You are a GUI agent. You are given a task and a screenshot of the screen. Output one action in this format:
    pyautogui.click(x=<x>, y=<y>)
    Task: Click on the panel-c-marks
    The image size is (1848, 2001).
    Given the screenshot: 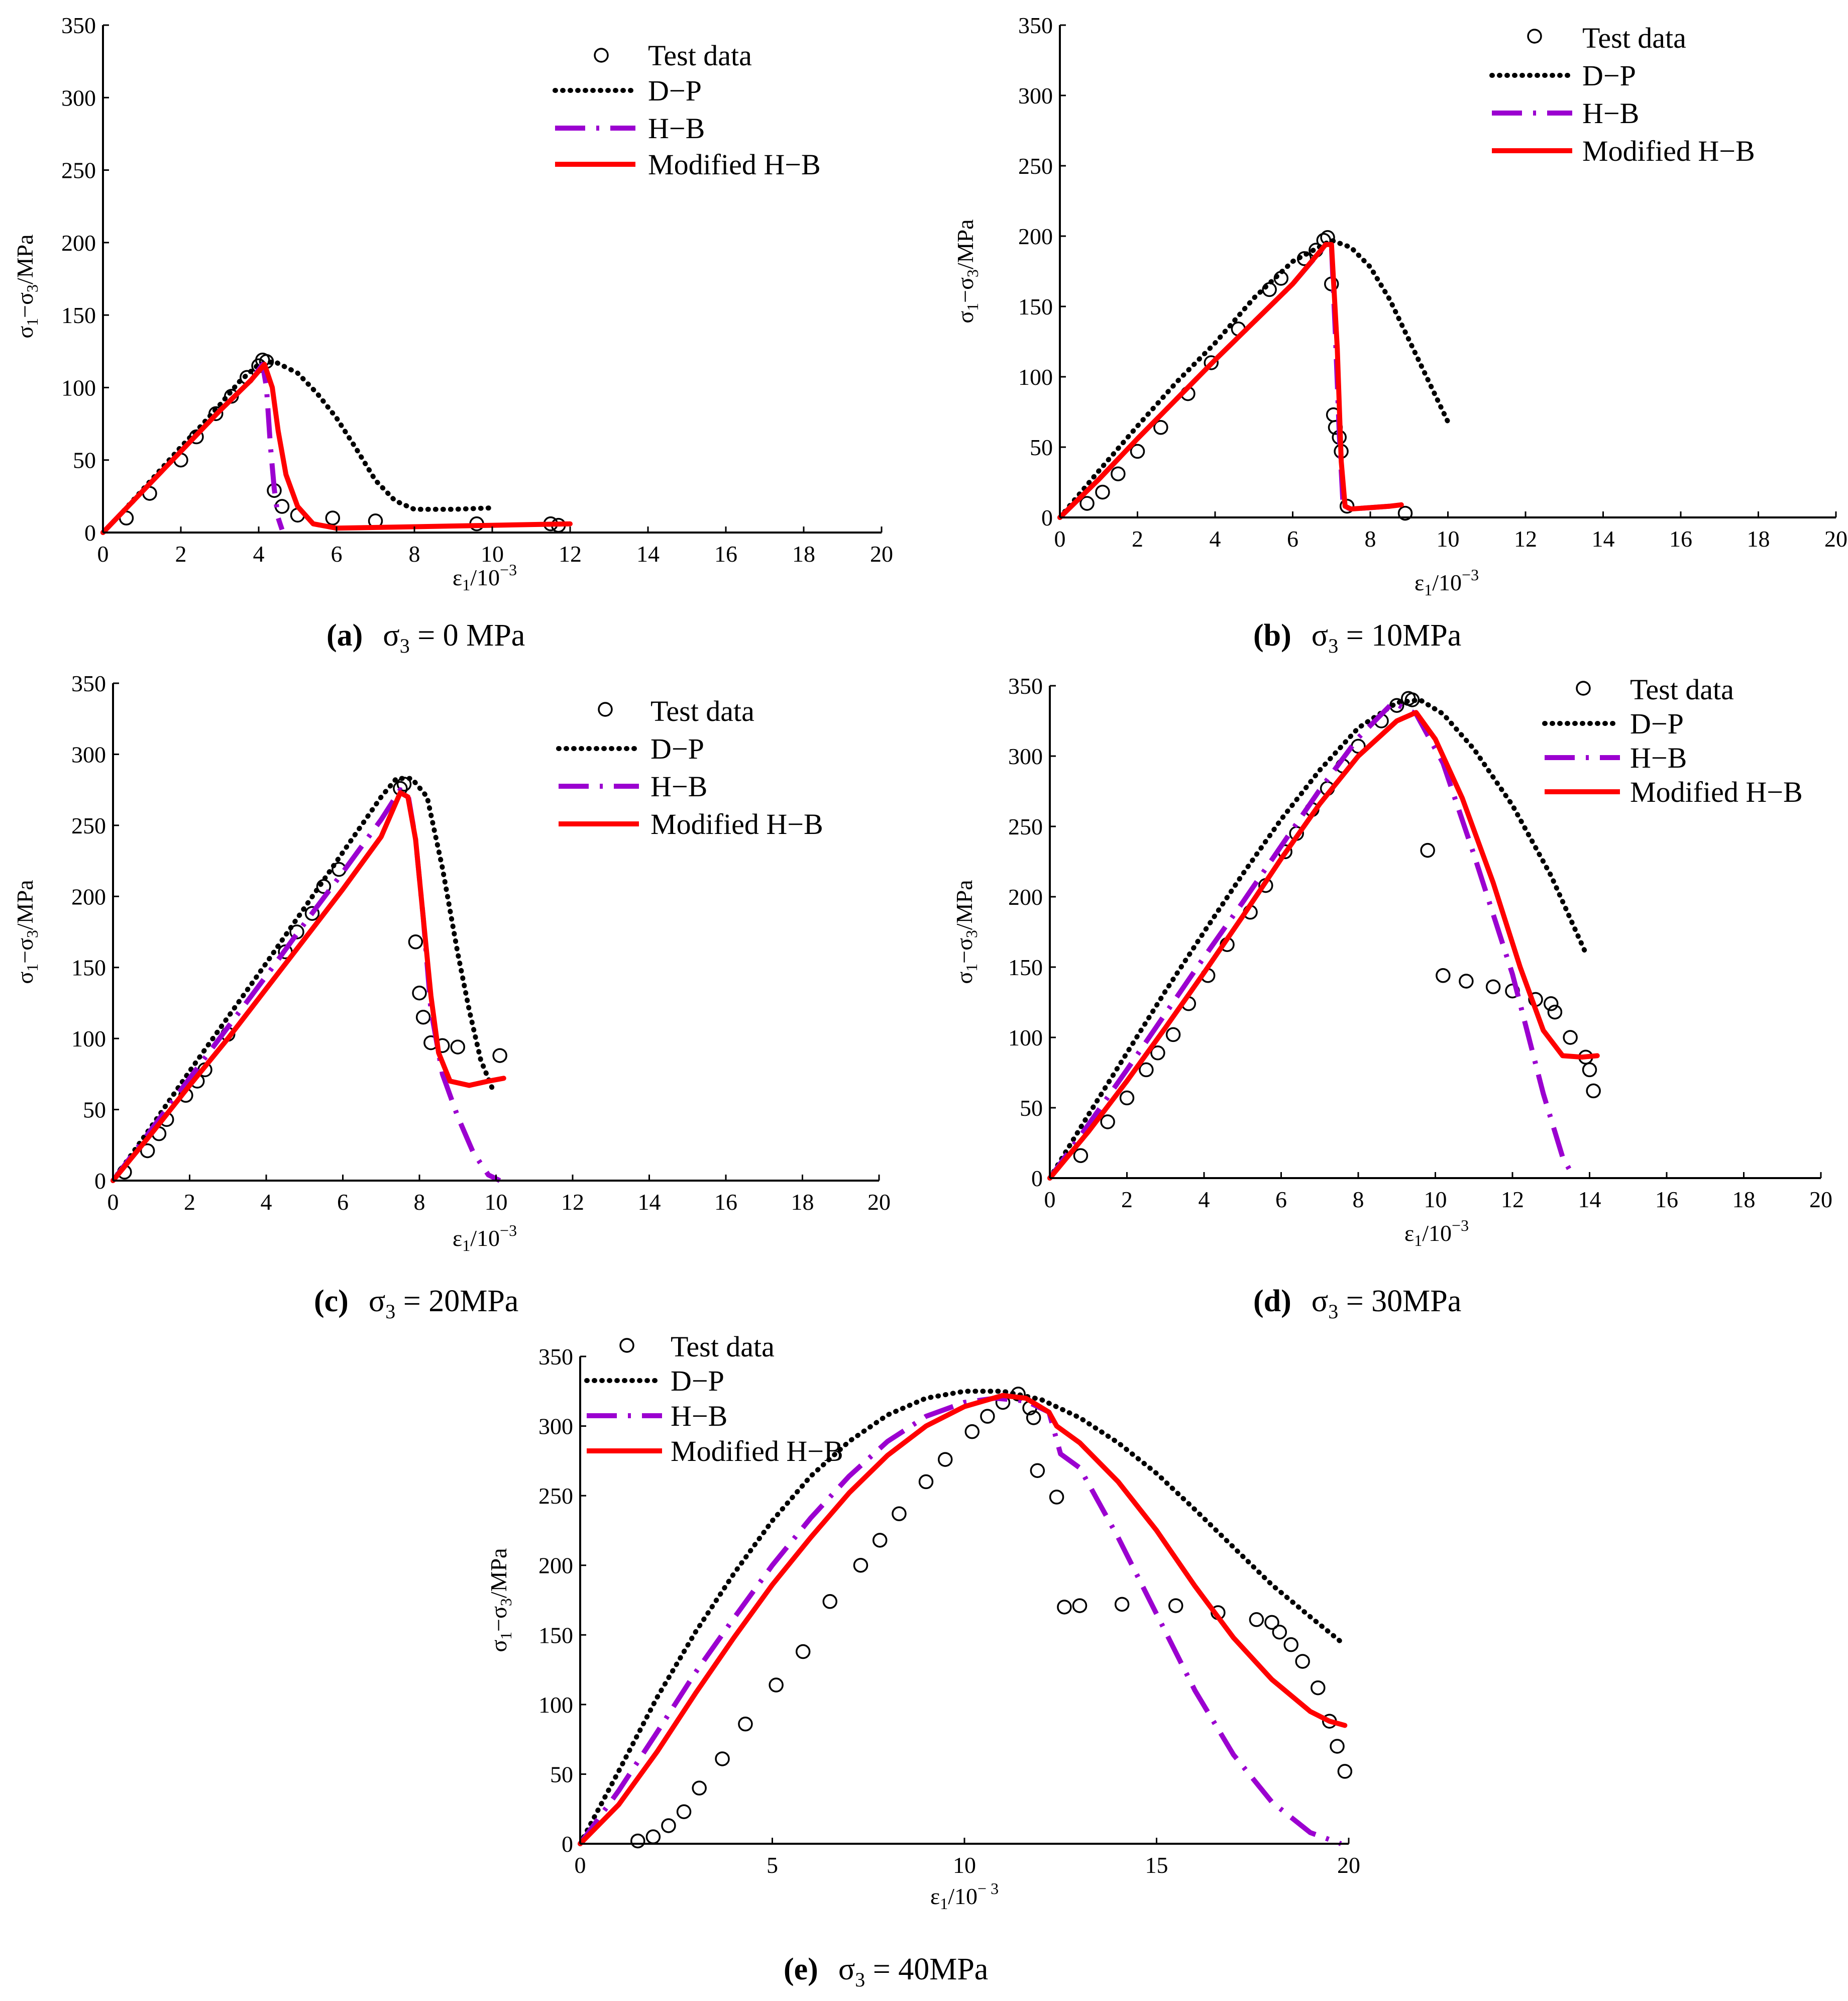 What is the action you would take?
    pyautogui.click(x=309, y=980)
    